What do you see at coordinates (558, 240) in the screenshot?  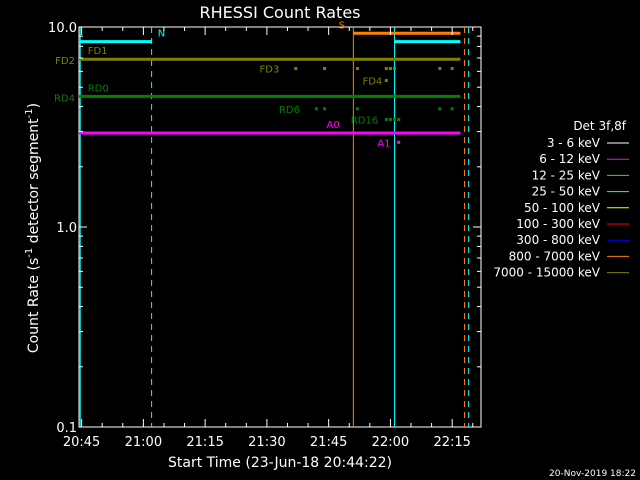 I see `legend-label: 300 - 800 keV` at bounding box center [558, 240].